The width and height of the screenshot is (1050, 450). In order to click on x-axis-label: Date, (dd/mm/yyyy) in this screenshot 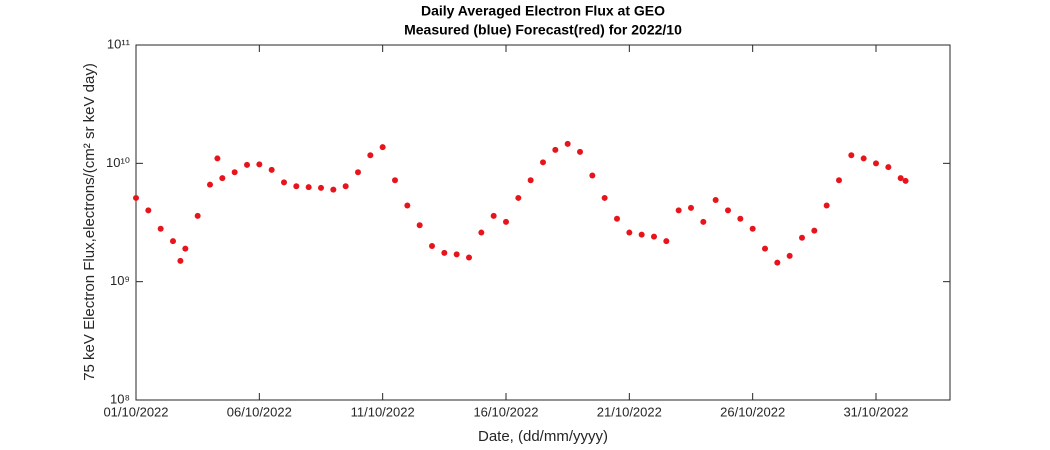, I will do `click(543, 436)`.